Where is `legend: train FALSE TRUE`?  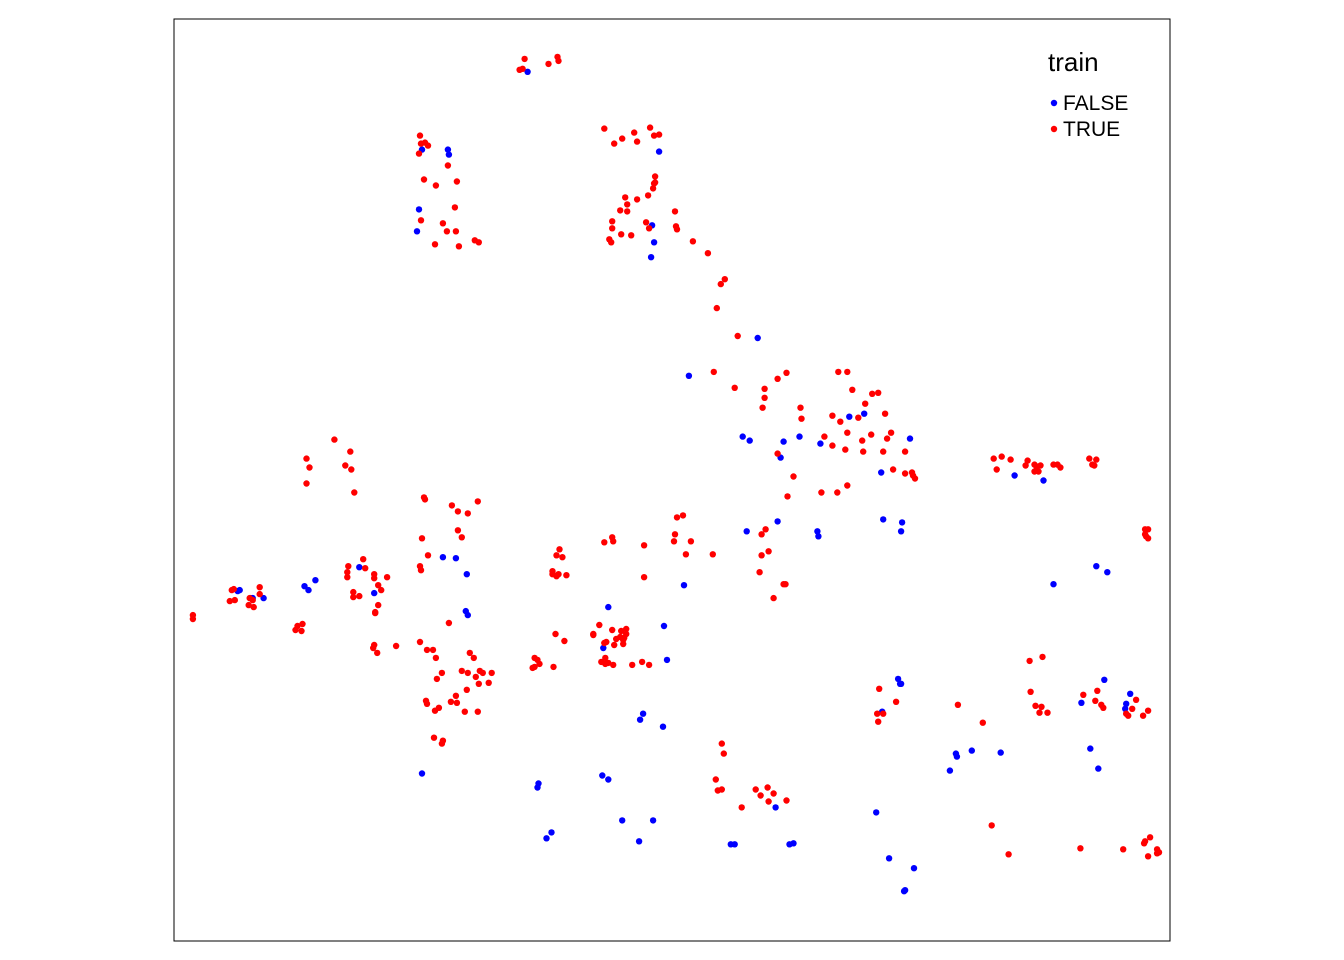
legend: train FALSE TRUE is located at coordinates (1088, 94).